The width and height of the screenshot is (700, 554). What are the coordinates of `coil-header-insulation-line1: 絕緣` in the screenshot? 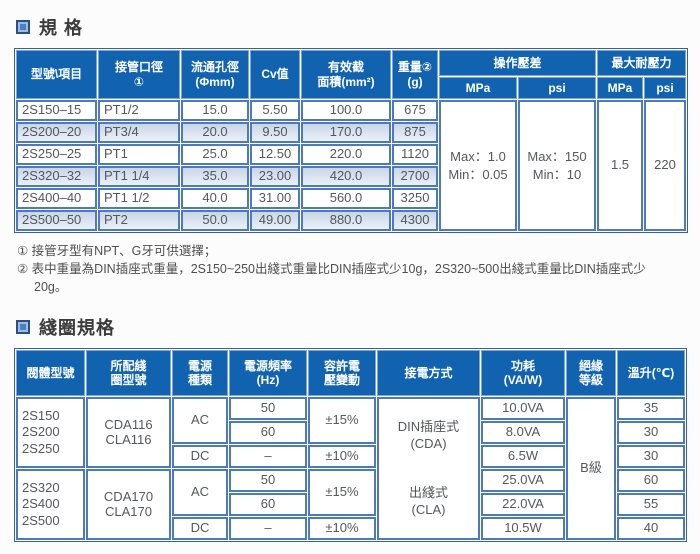 It's located at (590, 365).